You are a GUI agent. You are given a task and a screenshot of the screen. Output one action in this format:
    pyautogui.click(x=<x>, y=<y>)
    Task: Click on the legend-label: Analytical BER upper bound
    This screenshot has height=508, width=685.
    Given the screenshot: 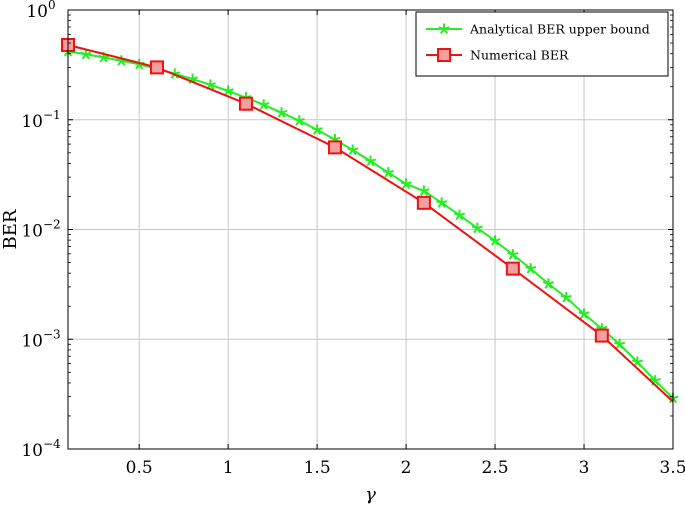 What is the action you would take?
    pyautogui.click(x=559, y=29)
    